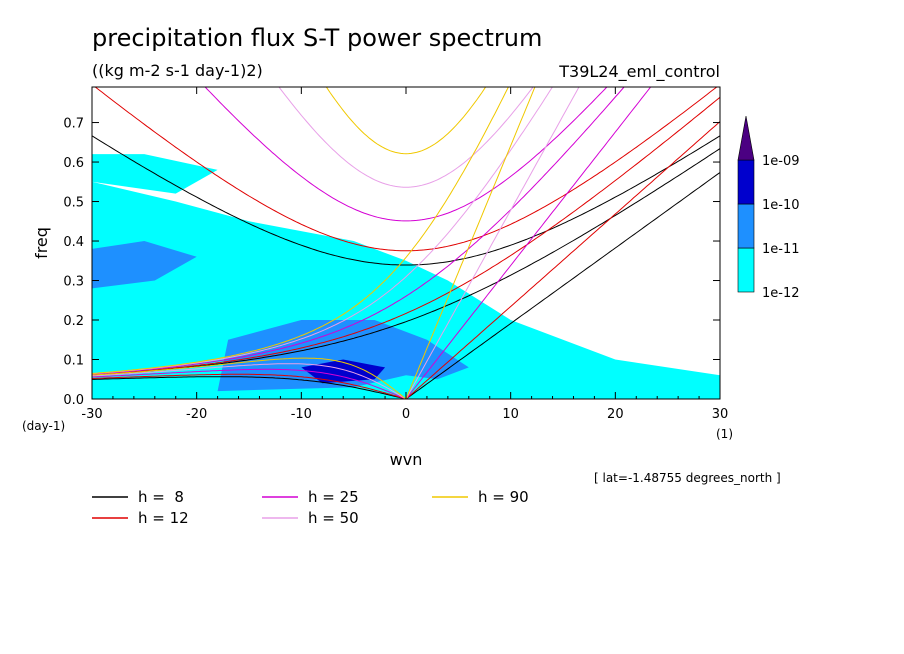 This screenshot has height=654, width=904. I want to click on legend-label: h = 12, so click(163, 518).